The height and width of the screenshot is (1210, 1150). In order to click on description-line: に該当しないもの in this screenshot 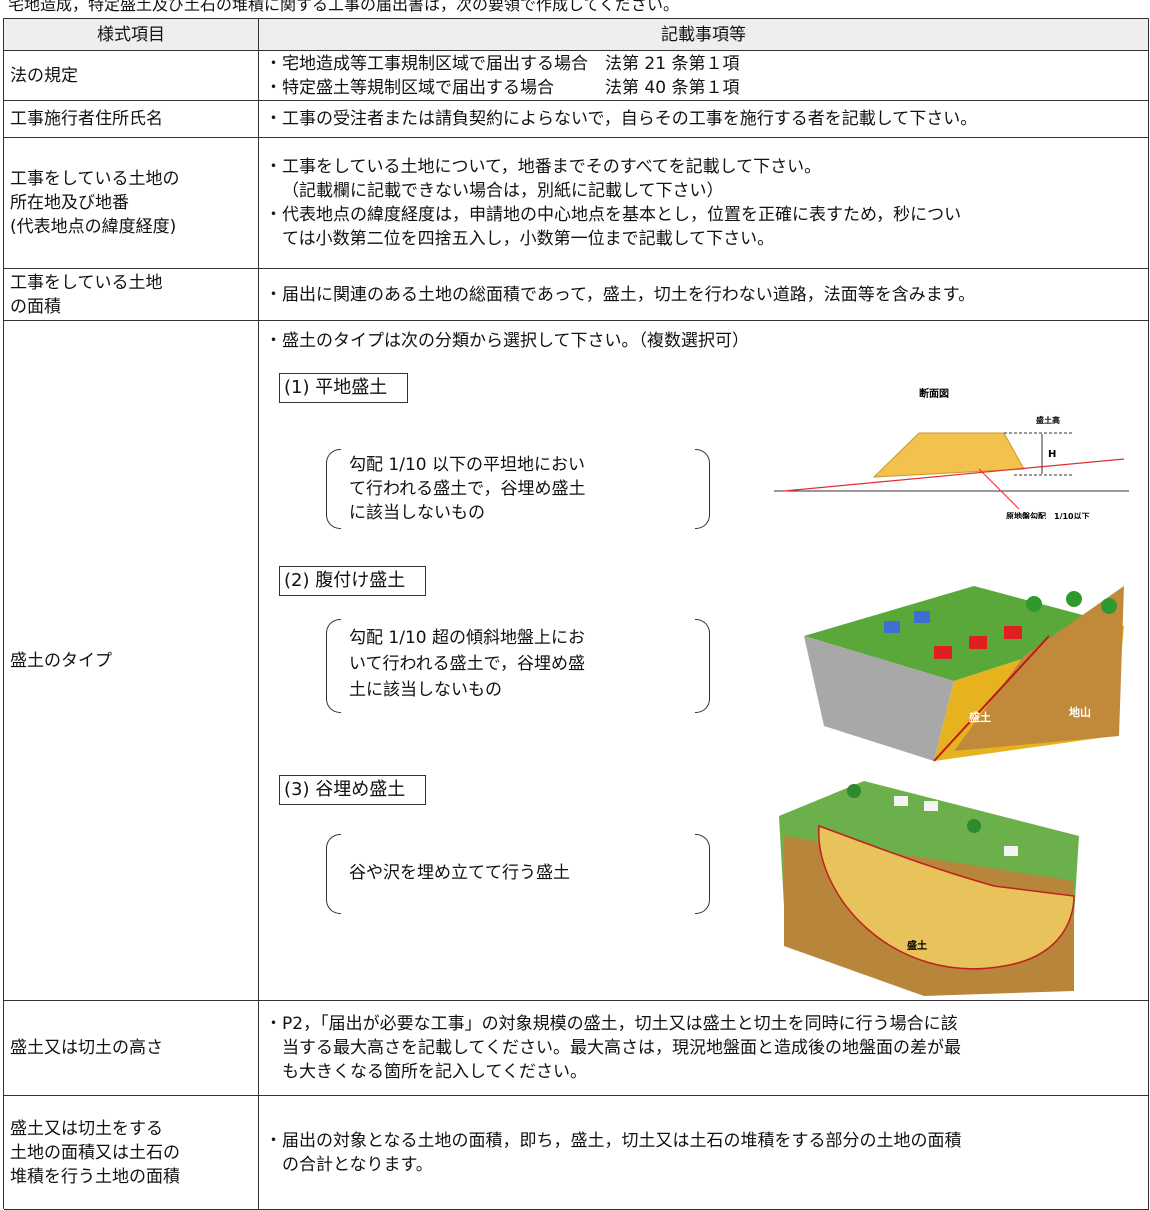, I will do `click(417, 513)`.